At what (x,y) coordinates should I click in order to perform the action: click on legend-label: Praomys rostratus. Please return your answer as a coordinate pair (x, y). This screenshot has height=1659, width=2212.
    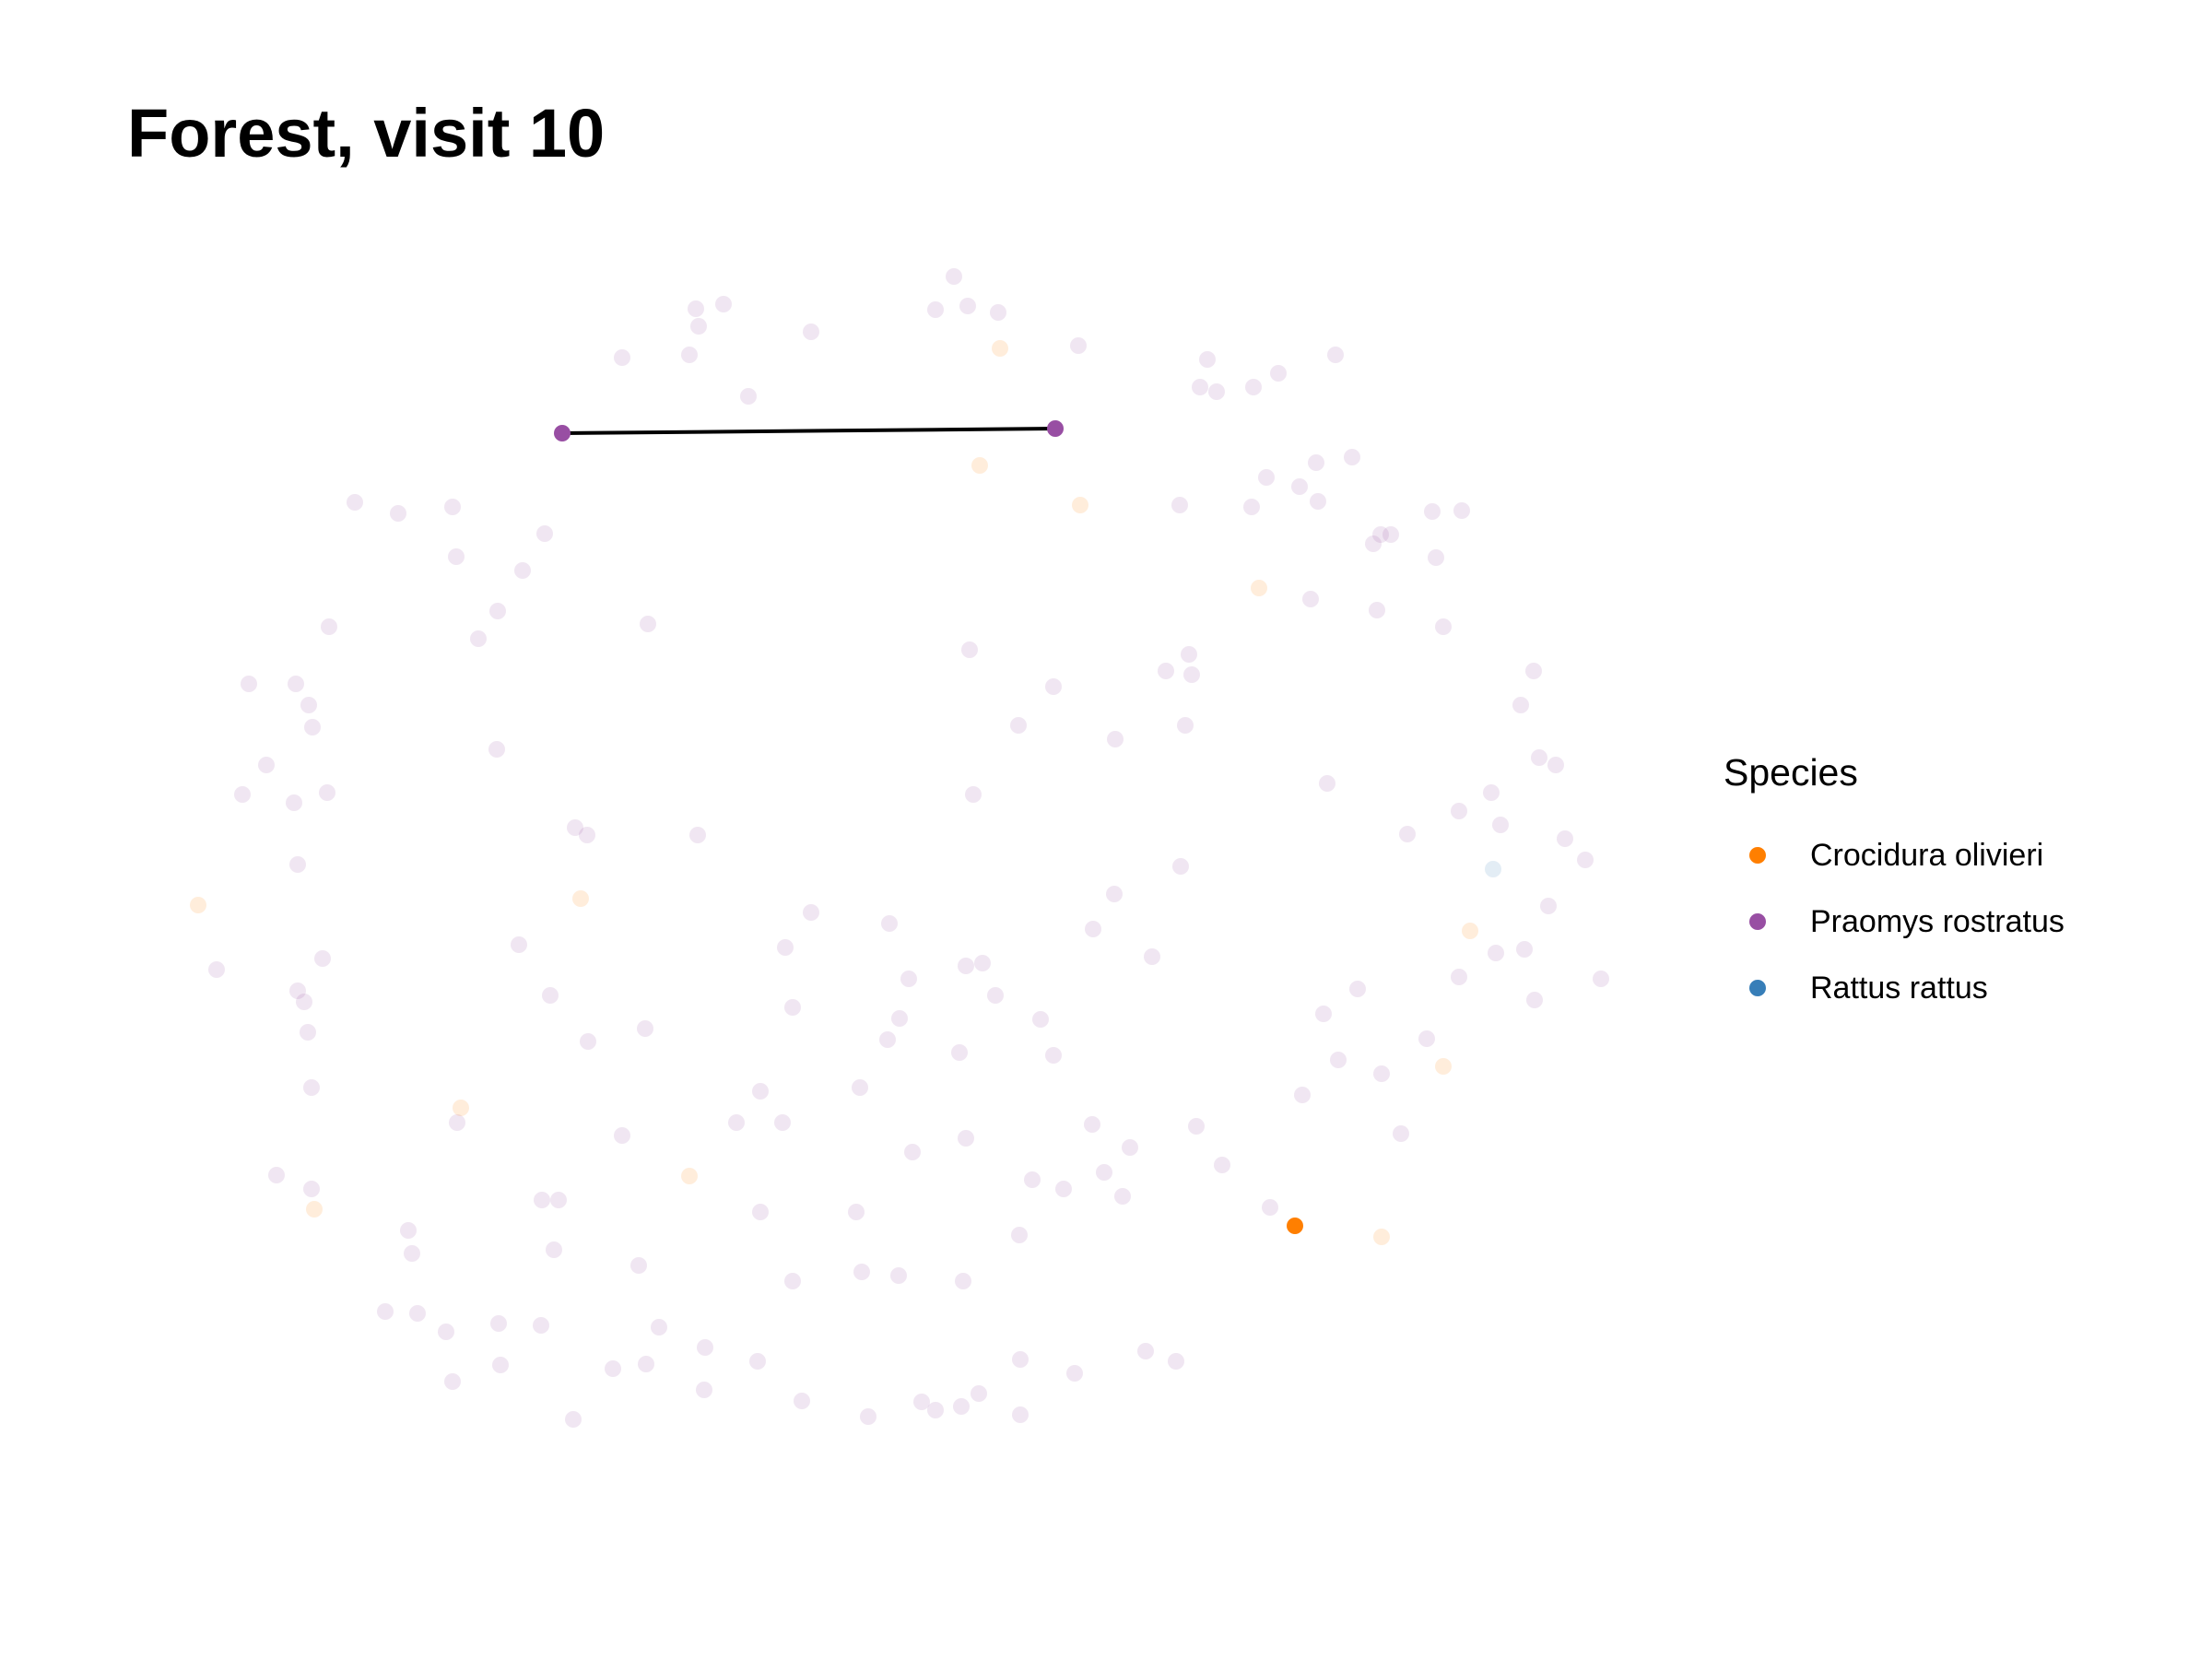
    Looking at the image, I should click on (1937, 921).